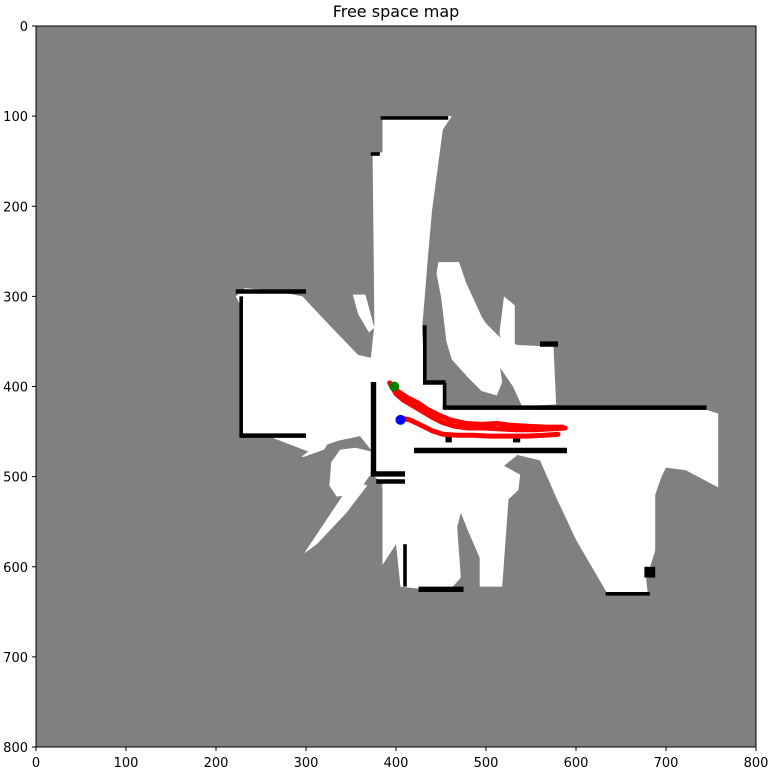 The width and height of the screenshot is (768, 774). Describe the element at coordinates (15, 388) in the screenshot. I see `y-tick-label: 400` at that location.